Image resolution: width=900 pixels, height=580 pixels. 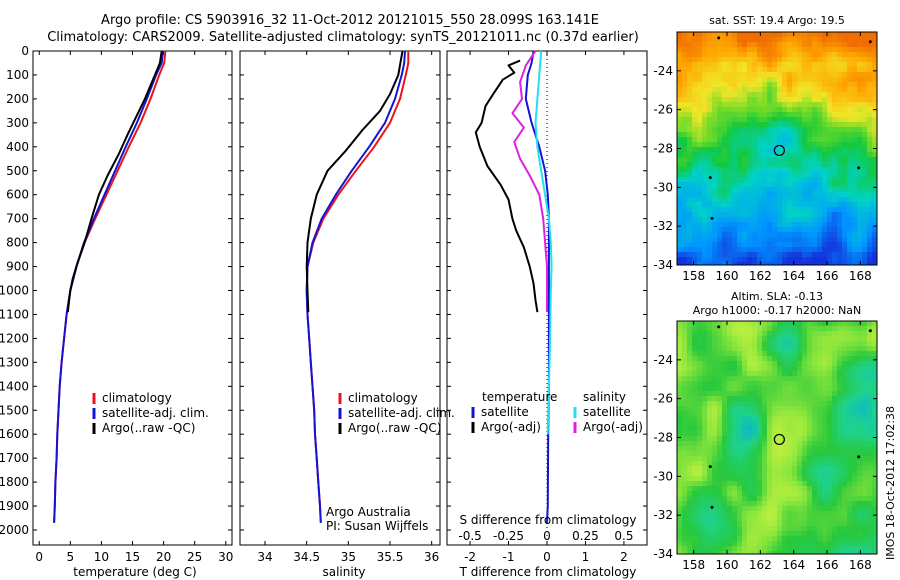 What do you see at coordinates (719, 38) in the screenshot?
I see `island-marker` at bounding box center [719, 38].